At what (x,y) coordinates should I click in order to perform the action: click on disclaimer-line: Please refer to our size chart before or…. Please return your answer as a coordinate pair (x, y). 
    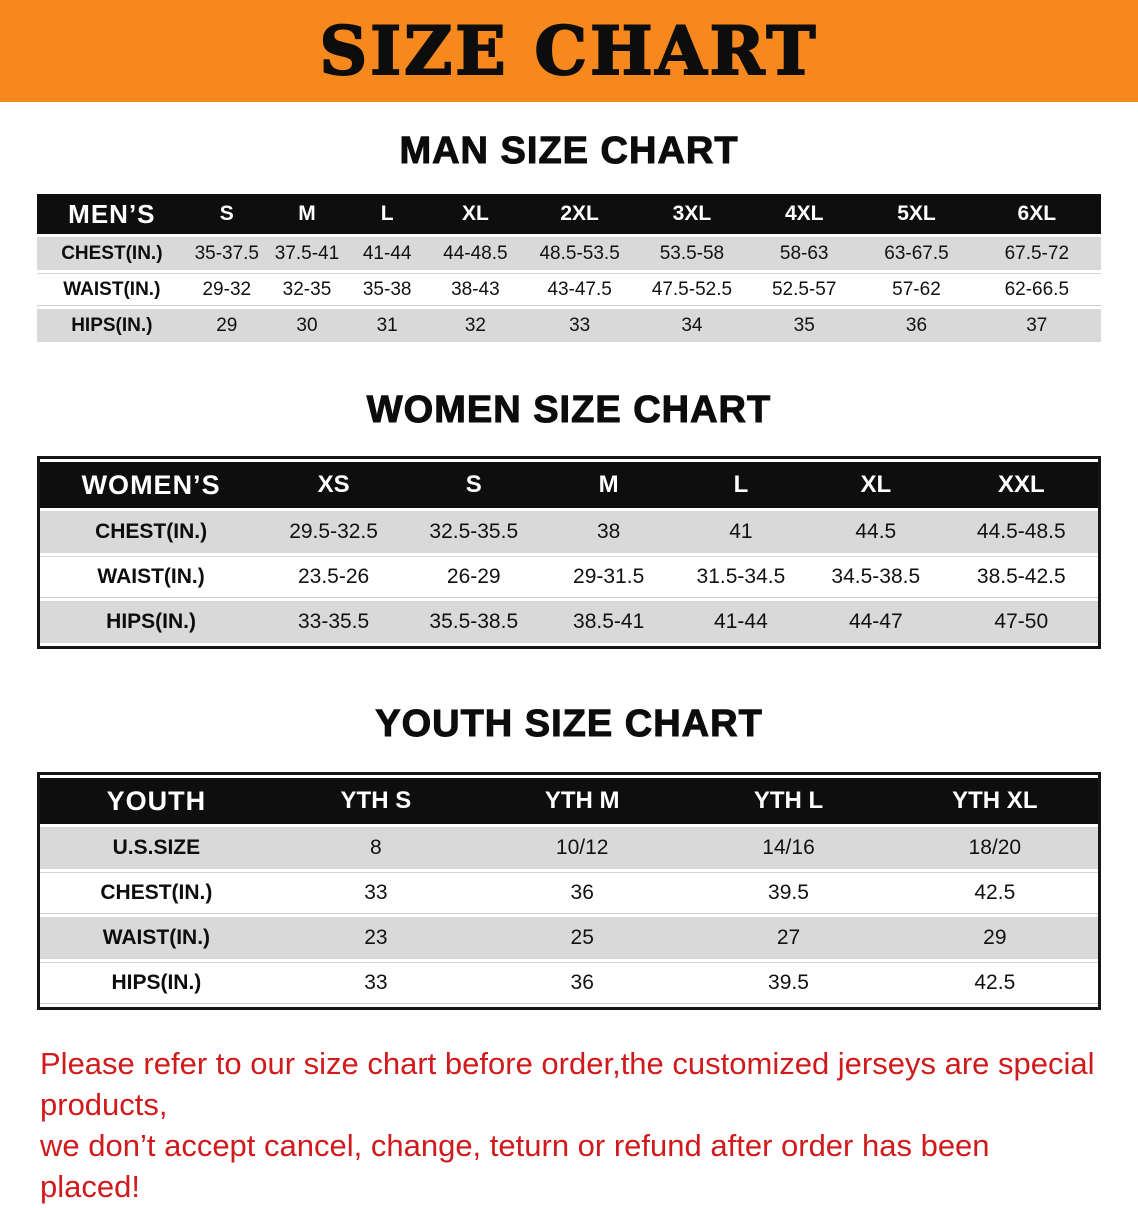
    Looking at the image, I should click on (567, 1084).